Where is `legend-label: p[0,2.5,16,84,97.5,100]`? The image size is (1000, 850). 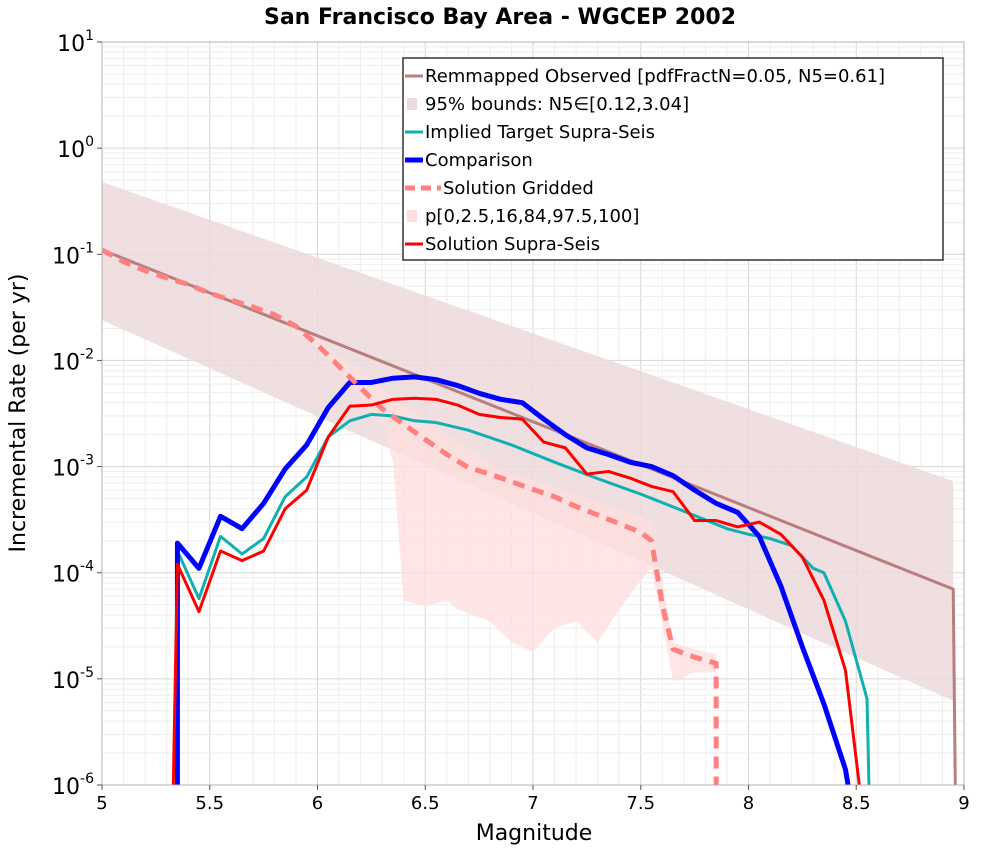
legend-label: p[0,2.5,16,84,97.5,100] is located at coordinates (532, 216).